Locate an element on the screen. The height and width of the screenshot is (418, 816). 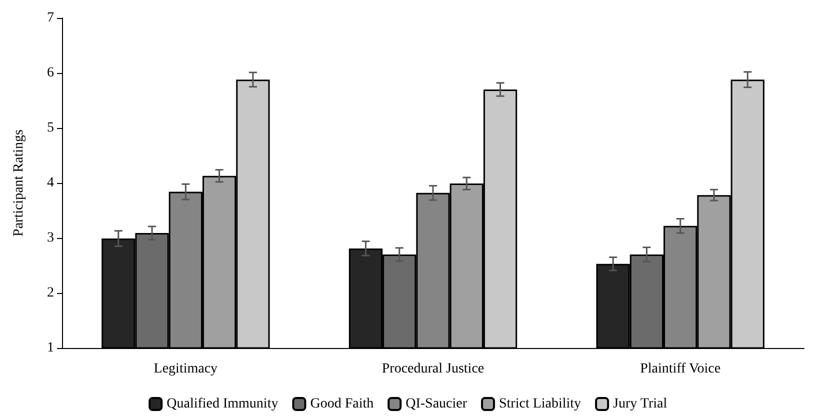
y-tick-label: 4 is located at coordinates (50, 183).